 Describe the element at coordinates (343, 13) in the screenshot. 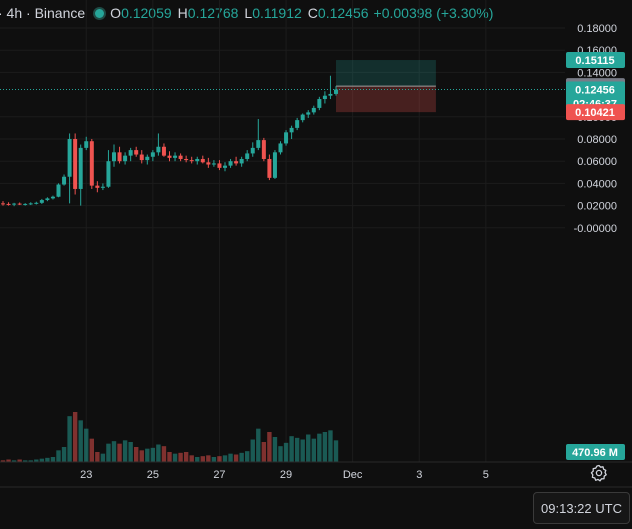

I see `close-value: 0.12456` at that location.